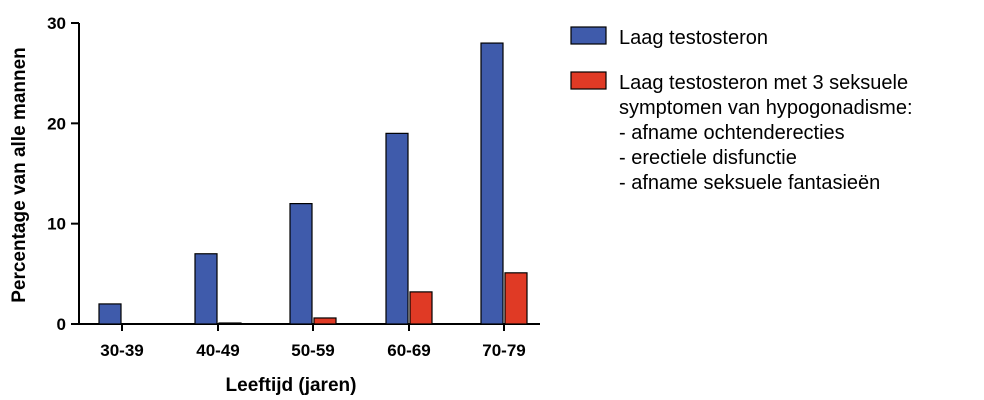 The image size is (984, 400). What do you see at coordinates (56, 23) in the screenshot?
I see `y-tick-label: 30` at bounding box center [56, 23].